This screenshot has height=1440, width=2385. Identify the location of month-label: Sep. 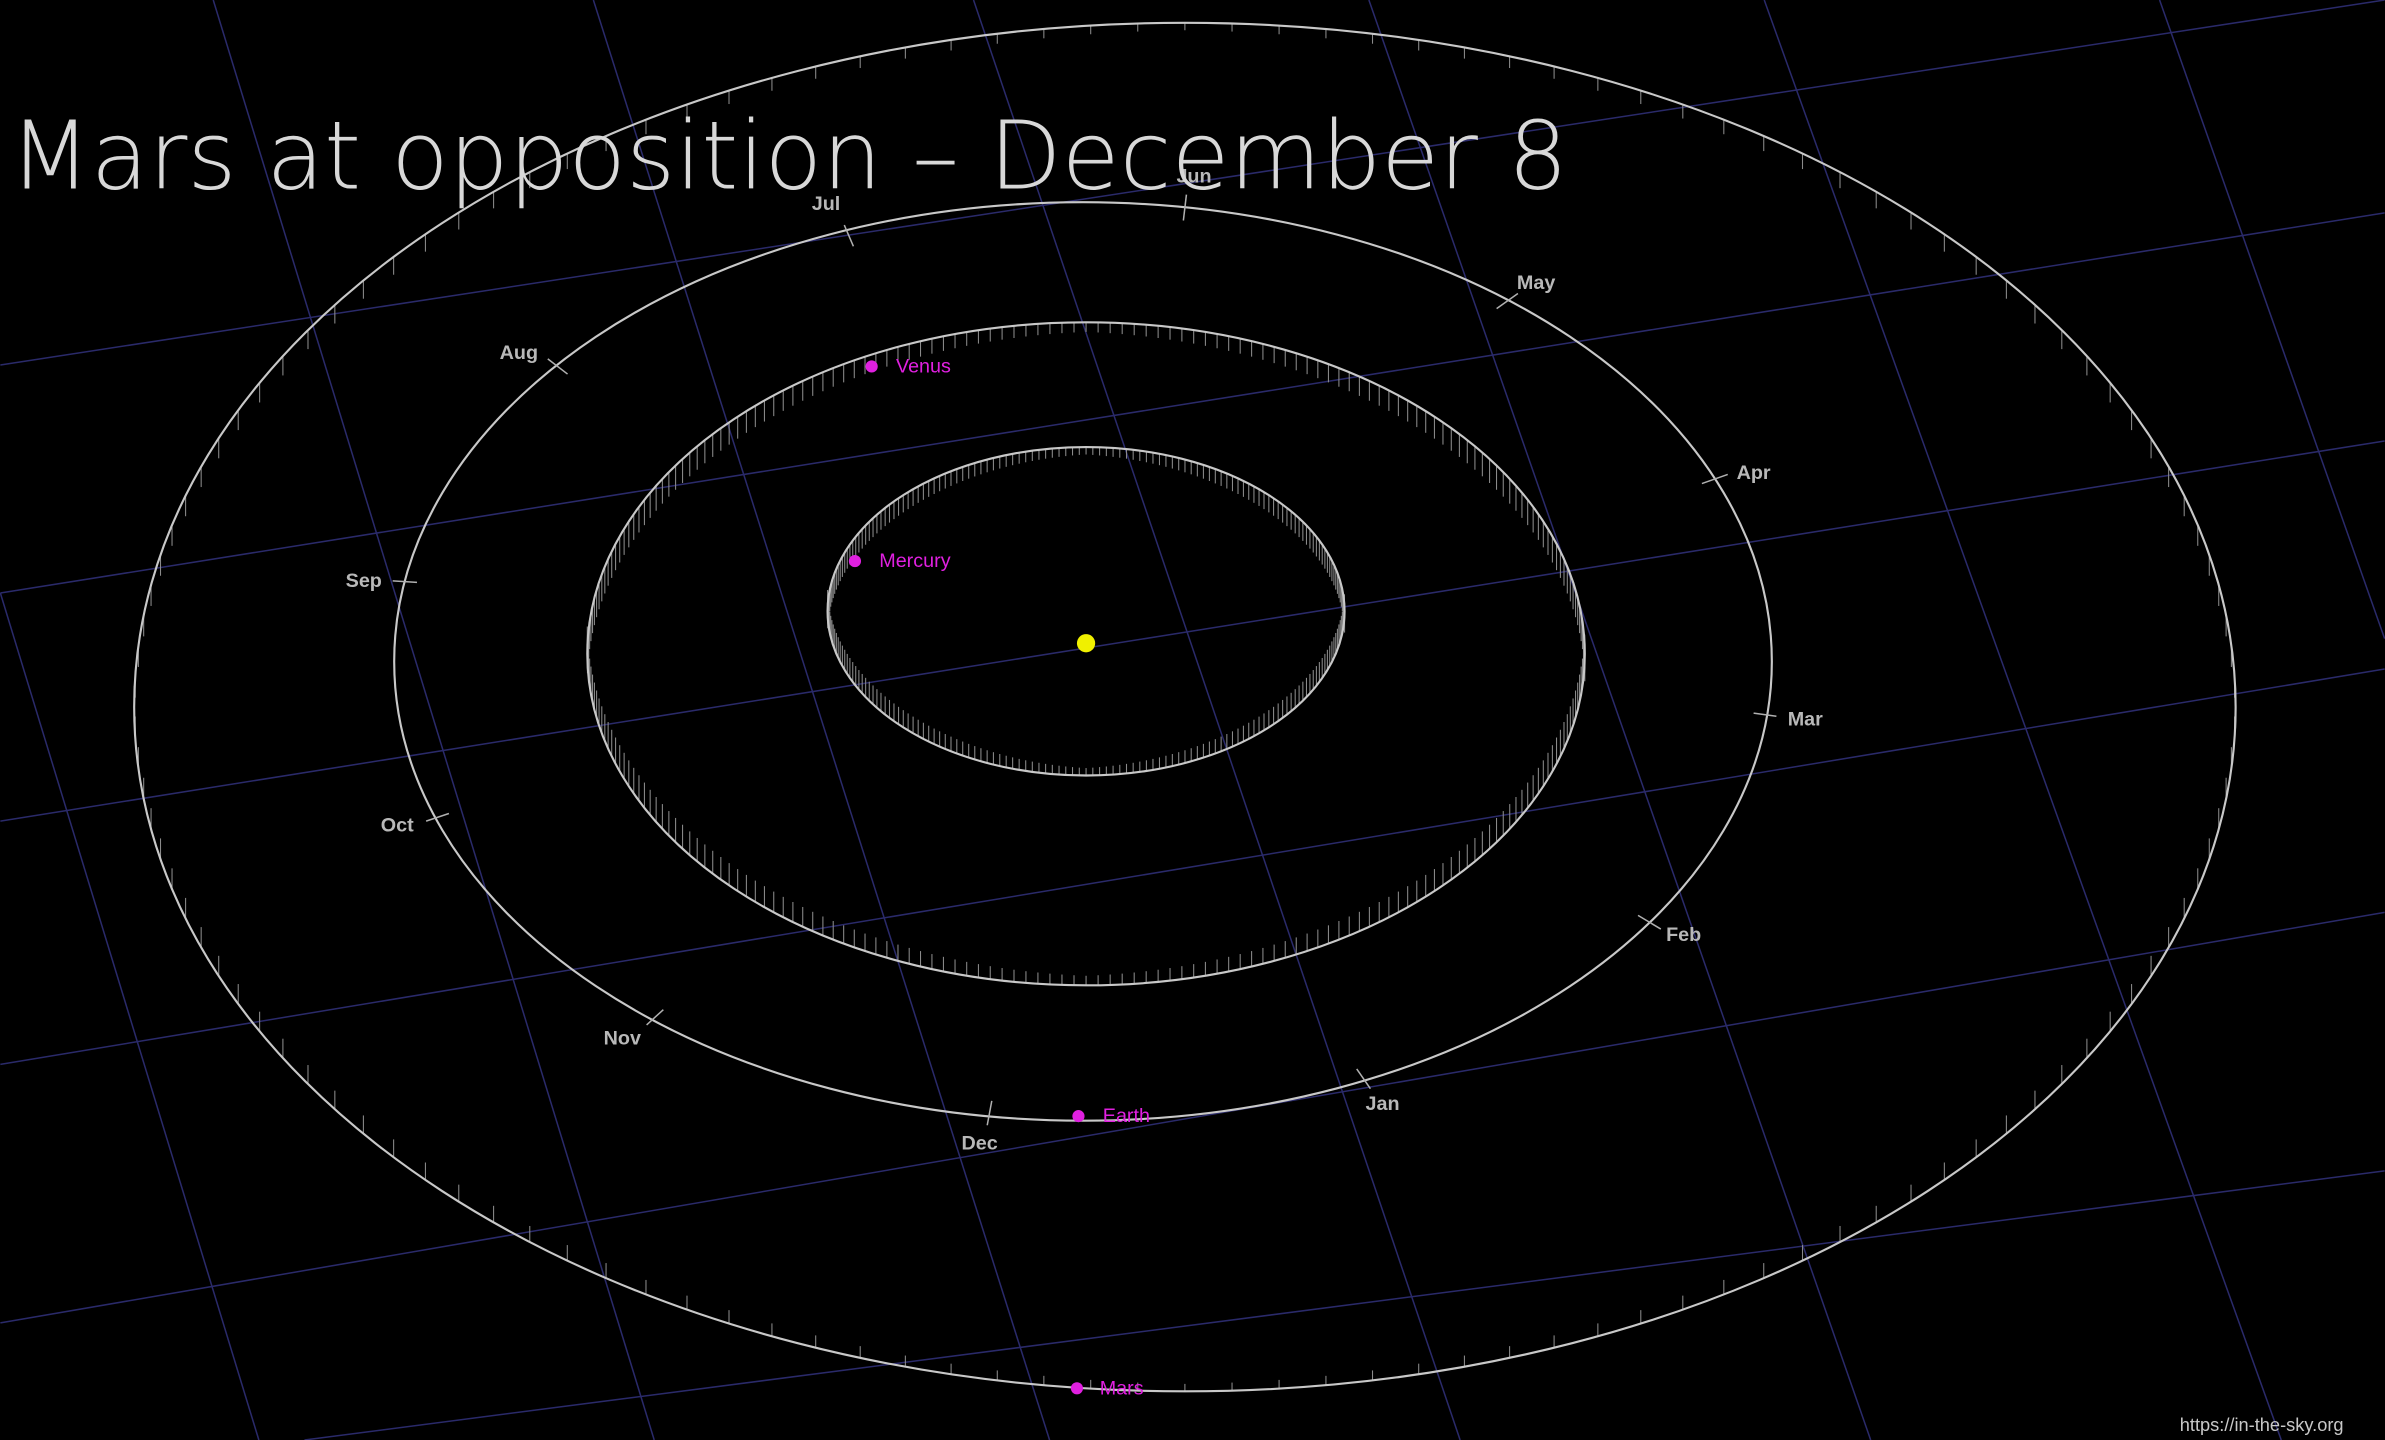
(364, 581).